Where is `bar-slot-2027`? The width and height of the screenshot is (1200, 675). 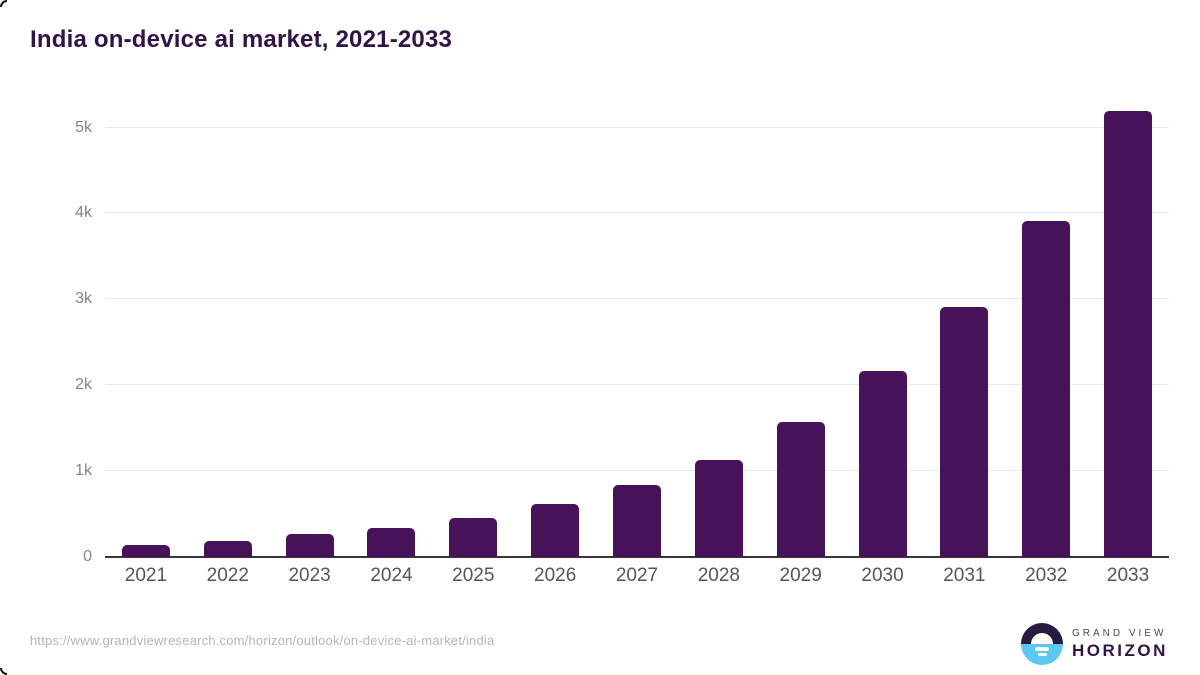
bar-slot-2027 is located at coordinates (637, 325).